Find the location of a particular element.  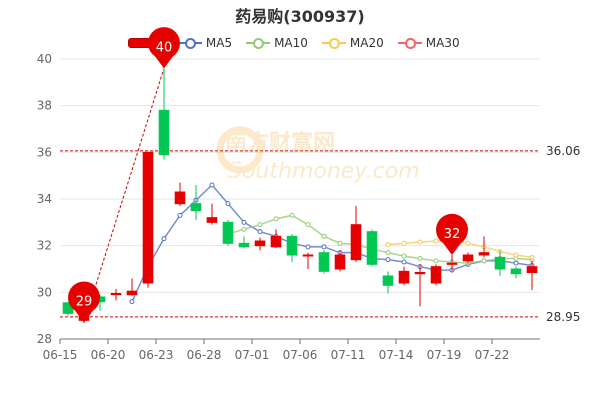

y-tick-label: 40 is located at coordinates (44, 59).